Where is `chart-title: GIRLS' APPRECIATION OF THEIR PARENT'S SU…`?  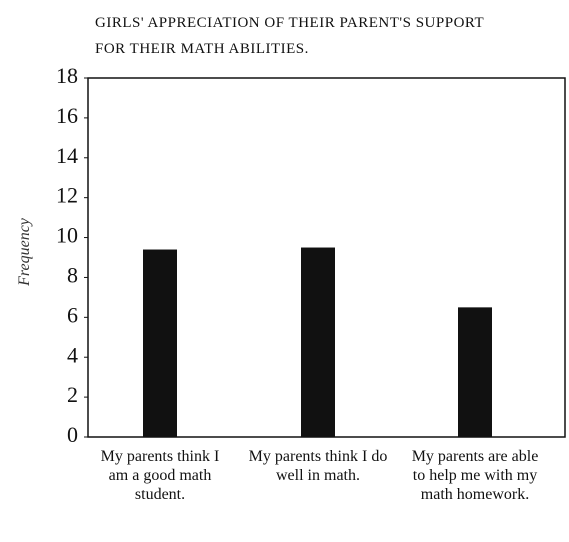 chart-title: GIRLS' APPRECIATION OF THEIR PARENT'S SU… is located at coordinates (289, 36).